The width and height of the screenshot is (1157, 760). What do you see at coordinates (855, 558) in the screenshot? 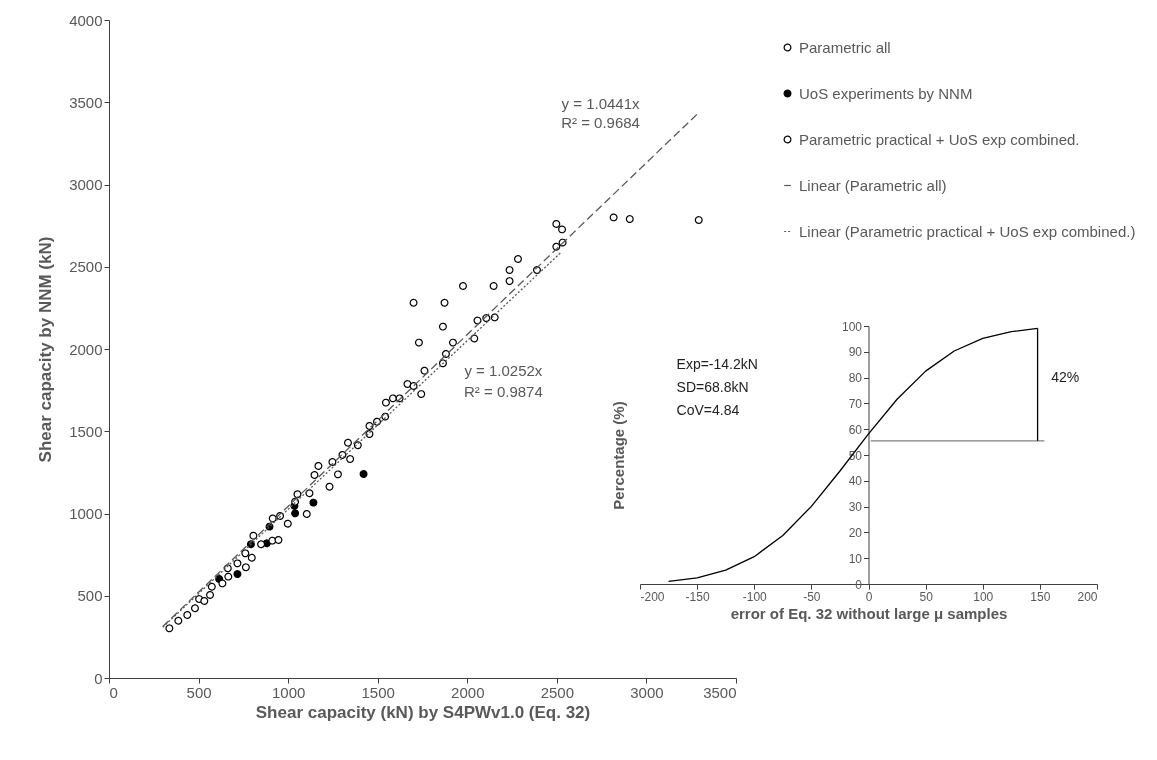
I see `y-tick-label: 10` at bounding box center [855, 558].